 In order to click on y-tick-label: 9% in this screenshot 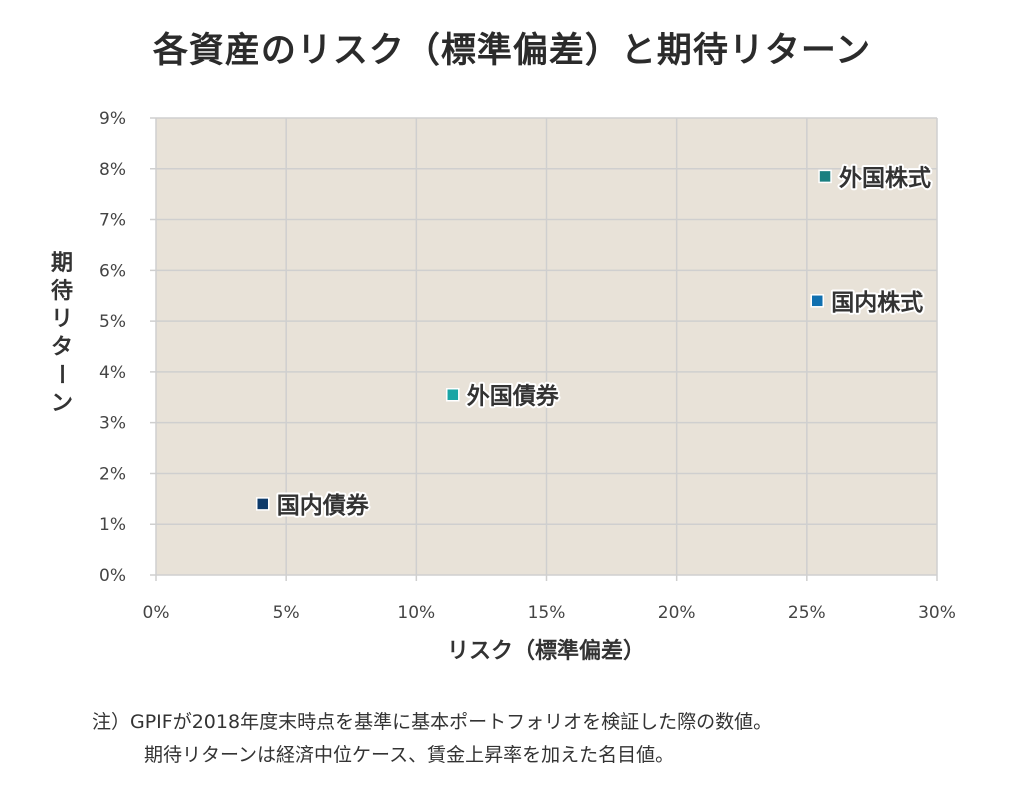, I will do `click(112, 119)`.